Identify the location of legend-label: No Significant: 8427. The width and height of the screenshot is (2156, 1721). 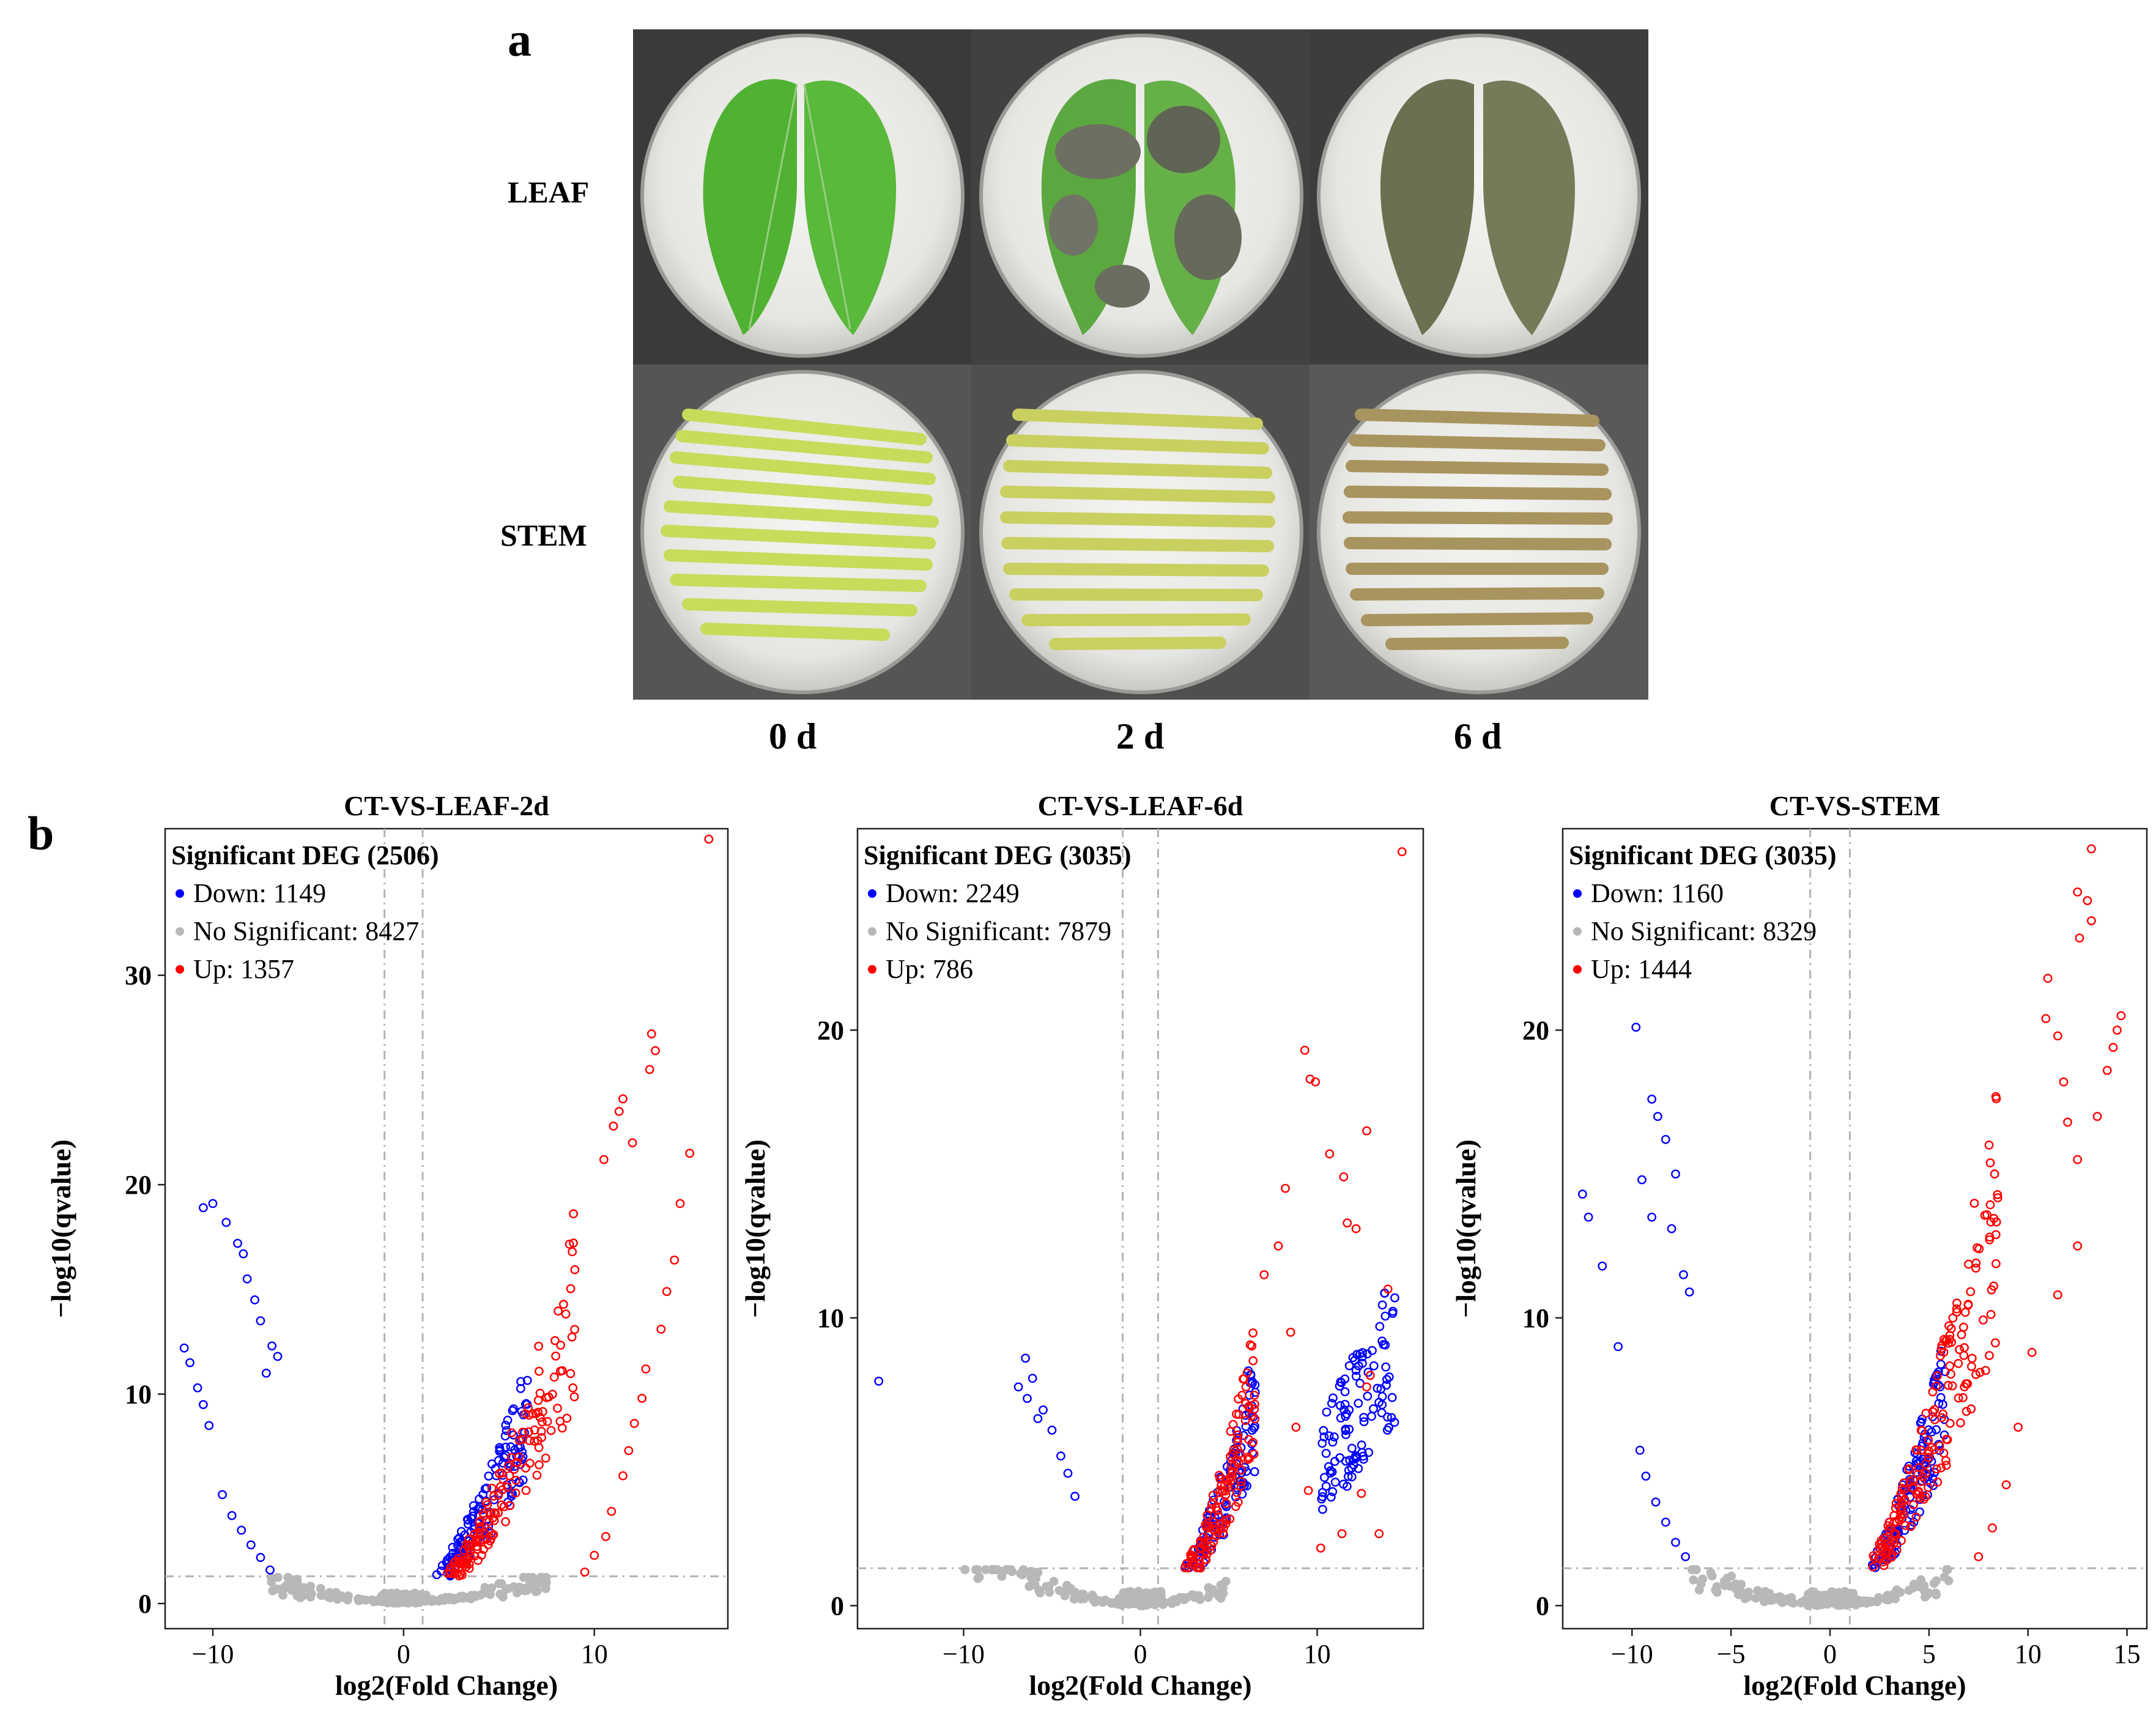
(306, 931).